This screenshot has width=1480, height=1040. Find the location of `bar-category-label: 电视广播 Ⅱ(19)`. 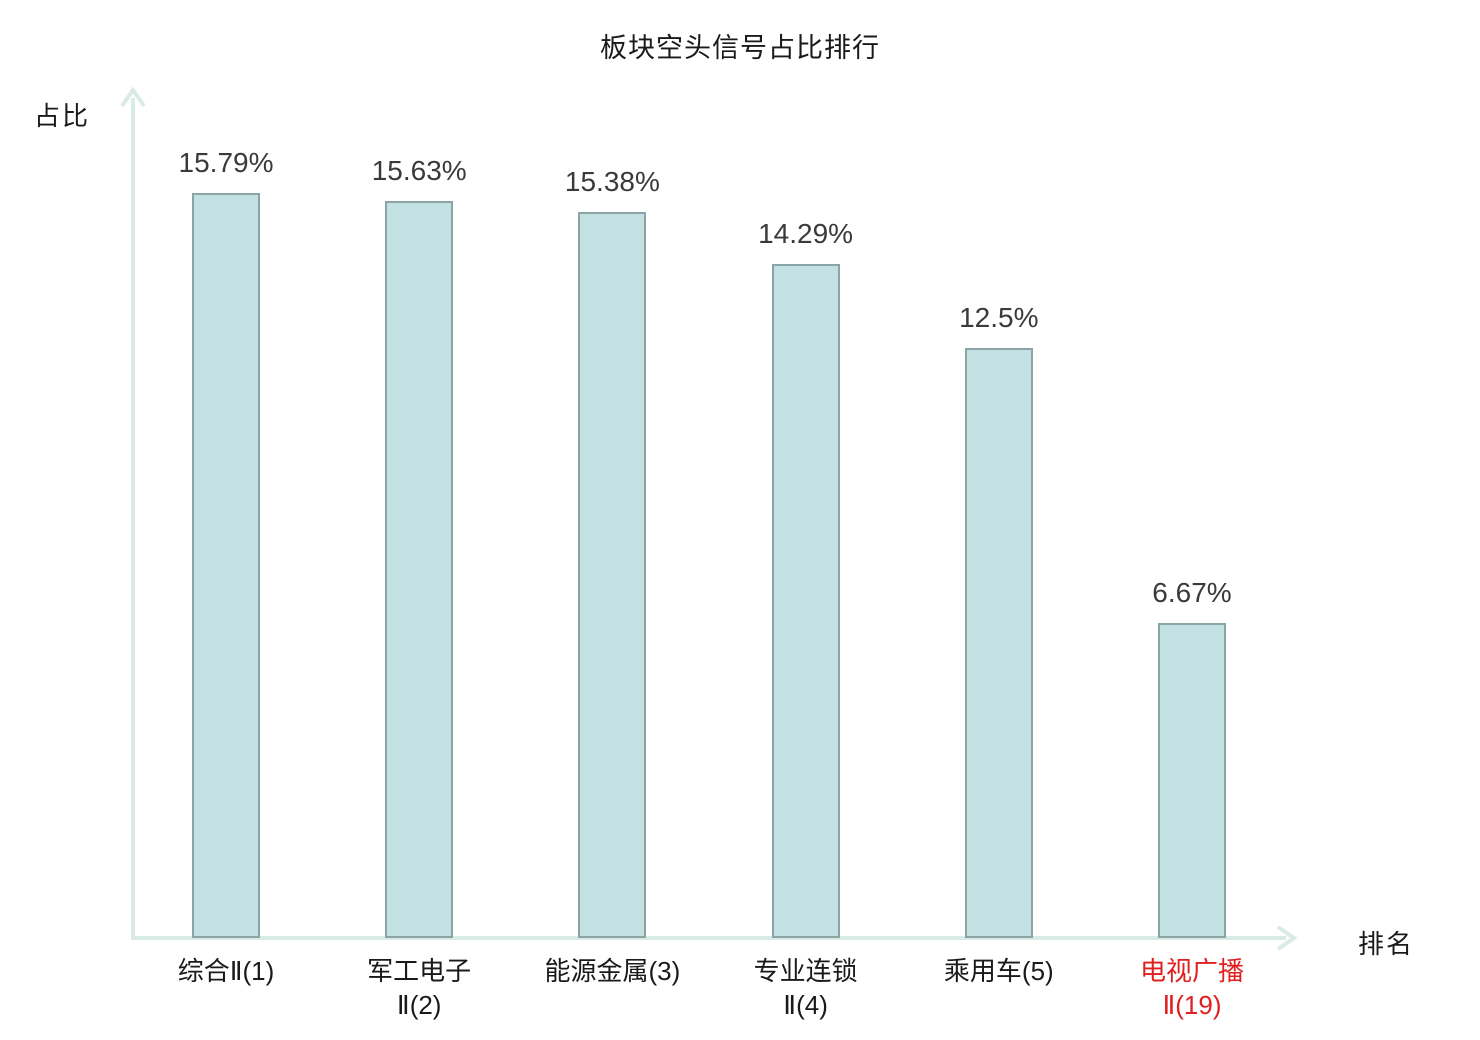

bar-category-label: 电视广播 Ⅱ(19) is located at coordinates (1192, 988).